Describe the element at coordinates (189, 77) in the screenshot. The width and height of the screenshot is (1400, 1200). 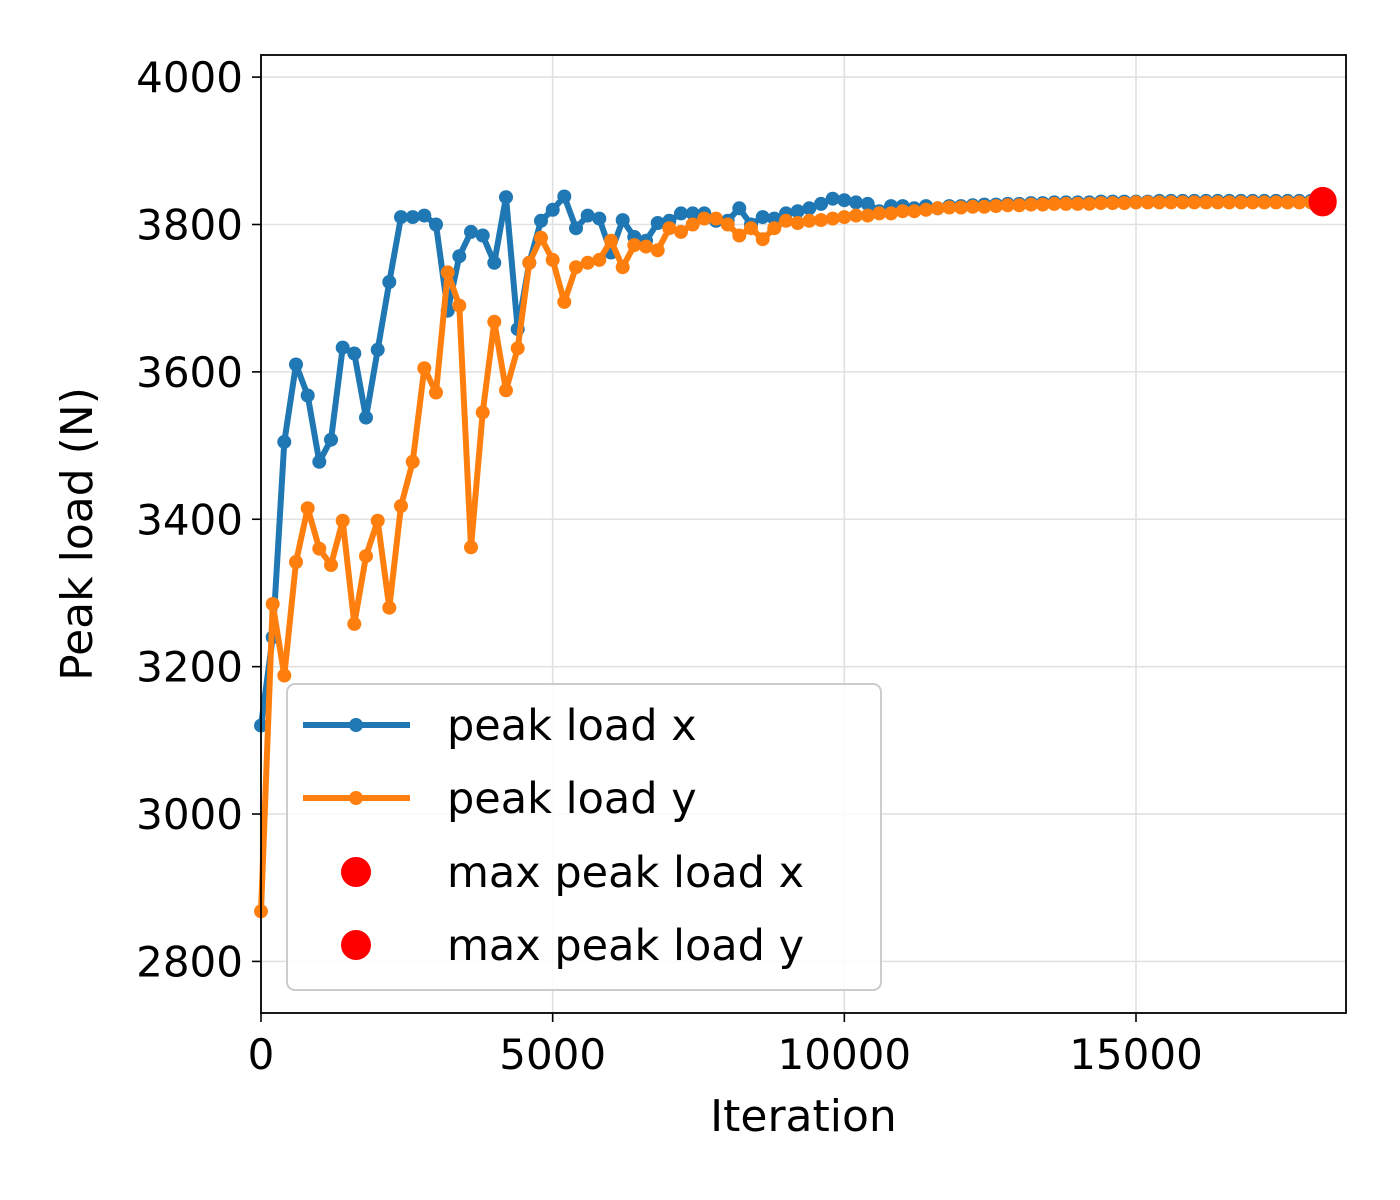
I see `y-tick-label: 4000` at that location.